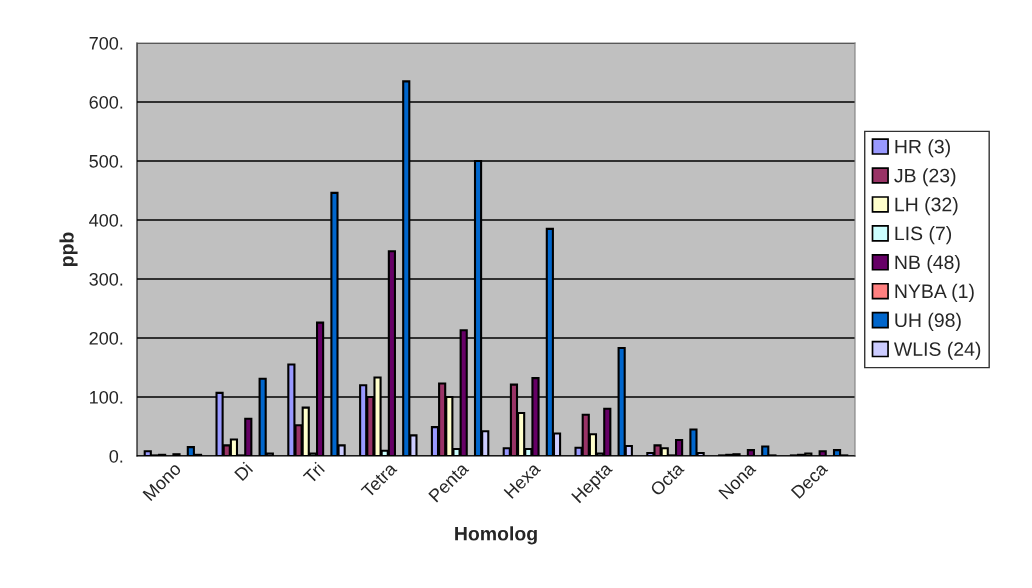  I want to click on legend-label: NB (48), so click(927, 264).